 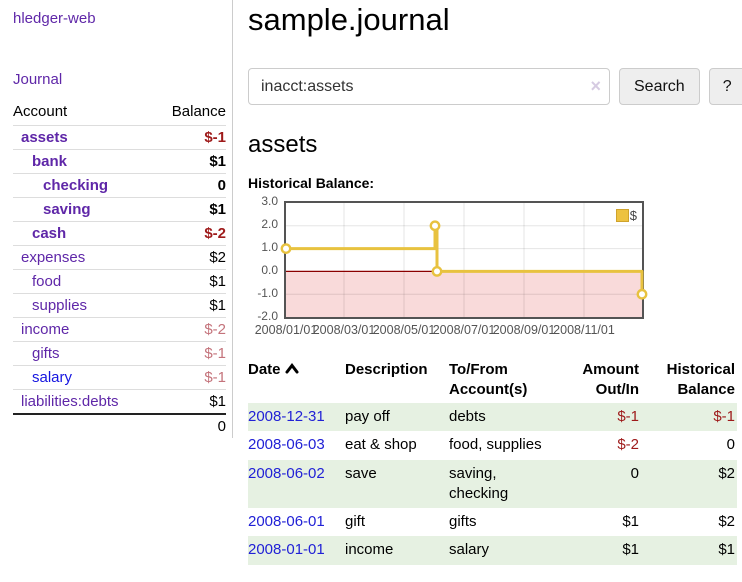 I want to click on transaction-accounts: debts, so click(x=467, y=416).